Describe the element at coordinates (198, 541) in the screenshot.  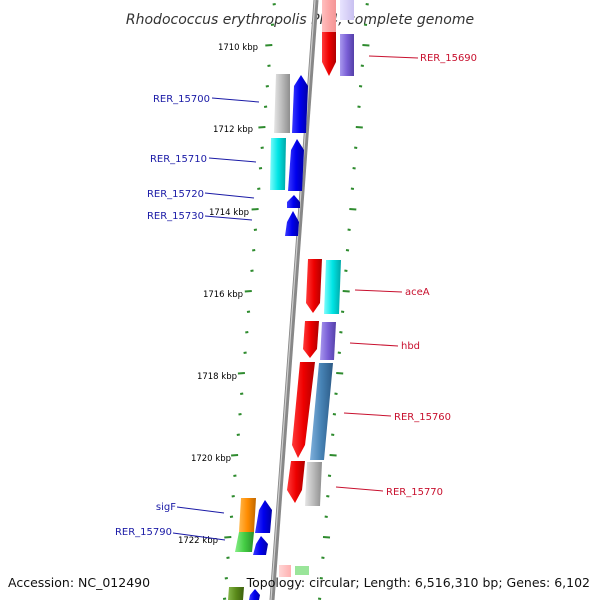
I see `kbp-label-1722: 1722 kbp` at that location.